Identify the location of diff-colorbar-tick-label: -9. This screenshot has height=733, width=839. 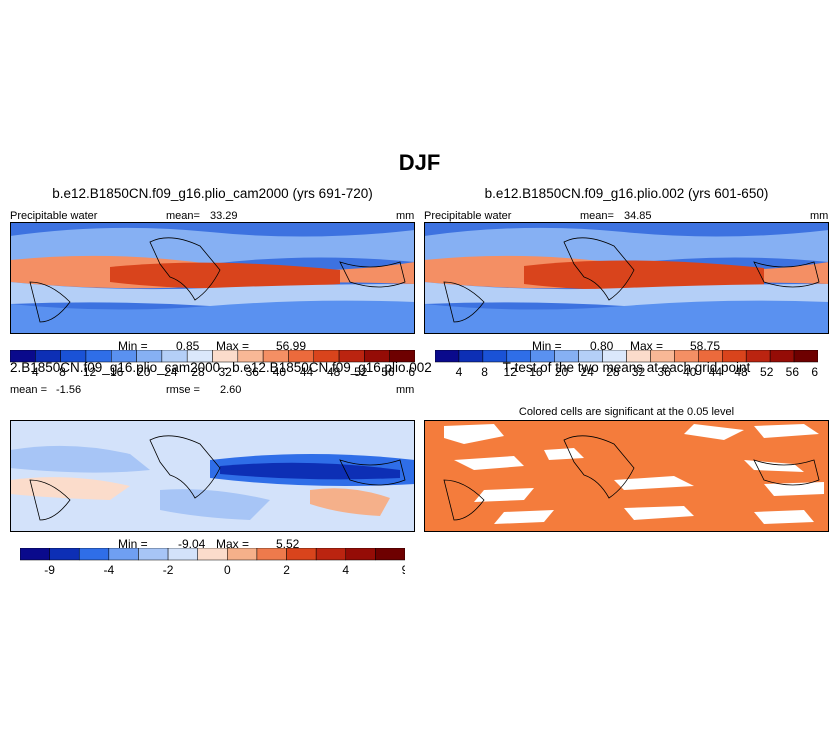
(49, 570).